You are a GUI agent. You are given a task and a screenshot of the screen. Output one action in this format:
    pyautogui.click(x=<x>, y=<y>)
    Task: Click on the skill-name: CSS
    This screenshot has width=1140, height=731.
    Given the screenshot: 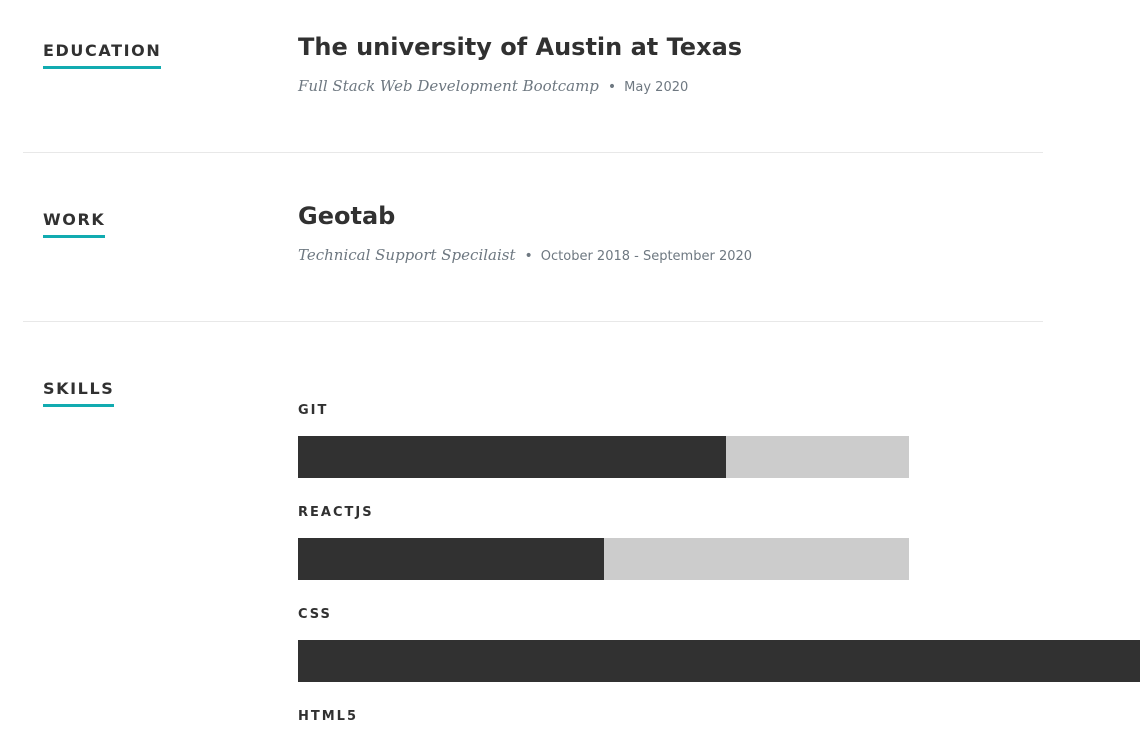 What is the action you would take?
    pyautogui.click(x=315, y=614)
    